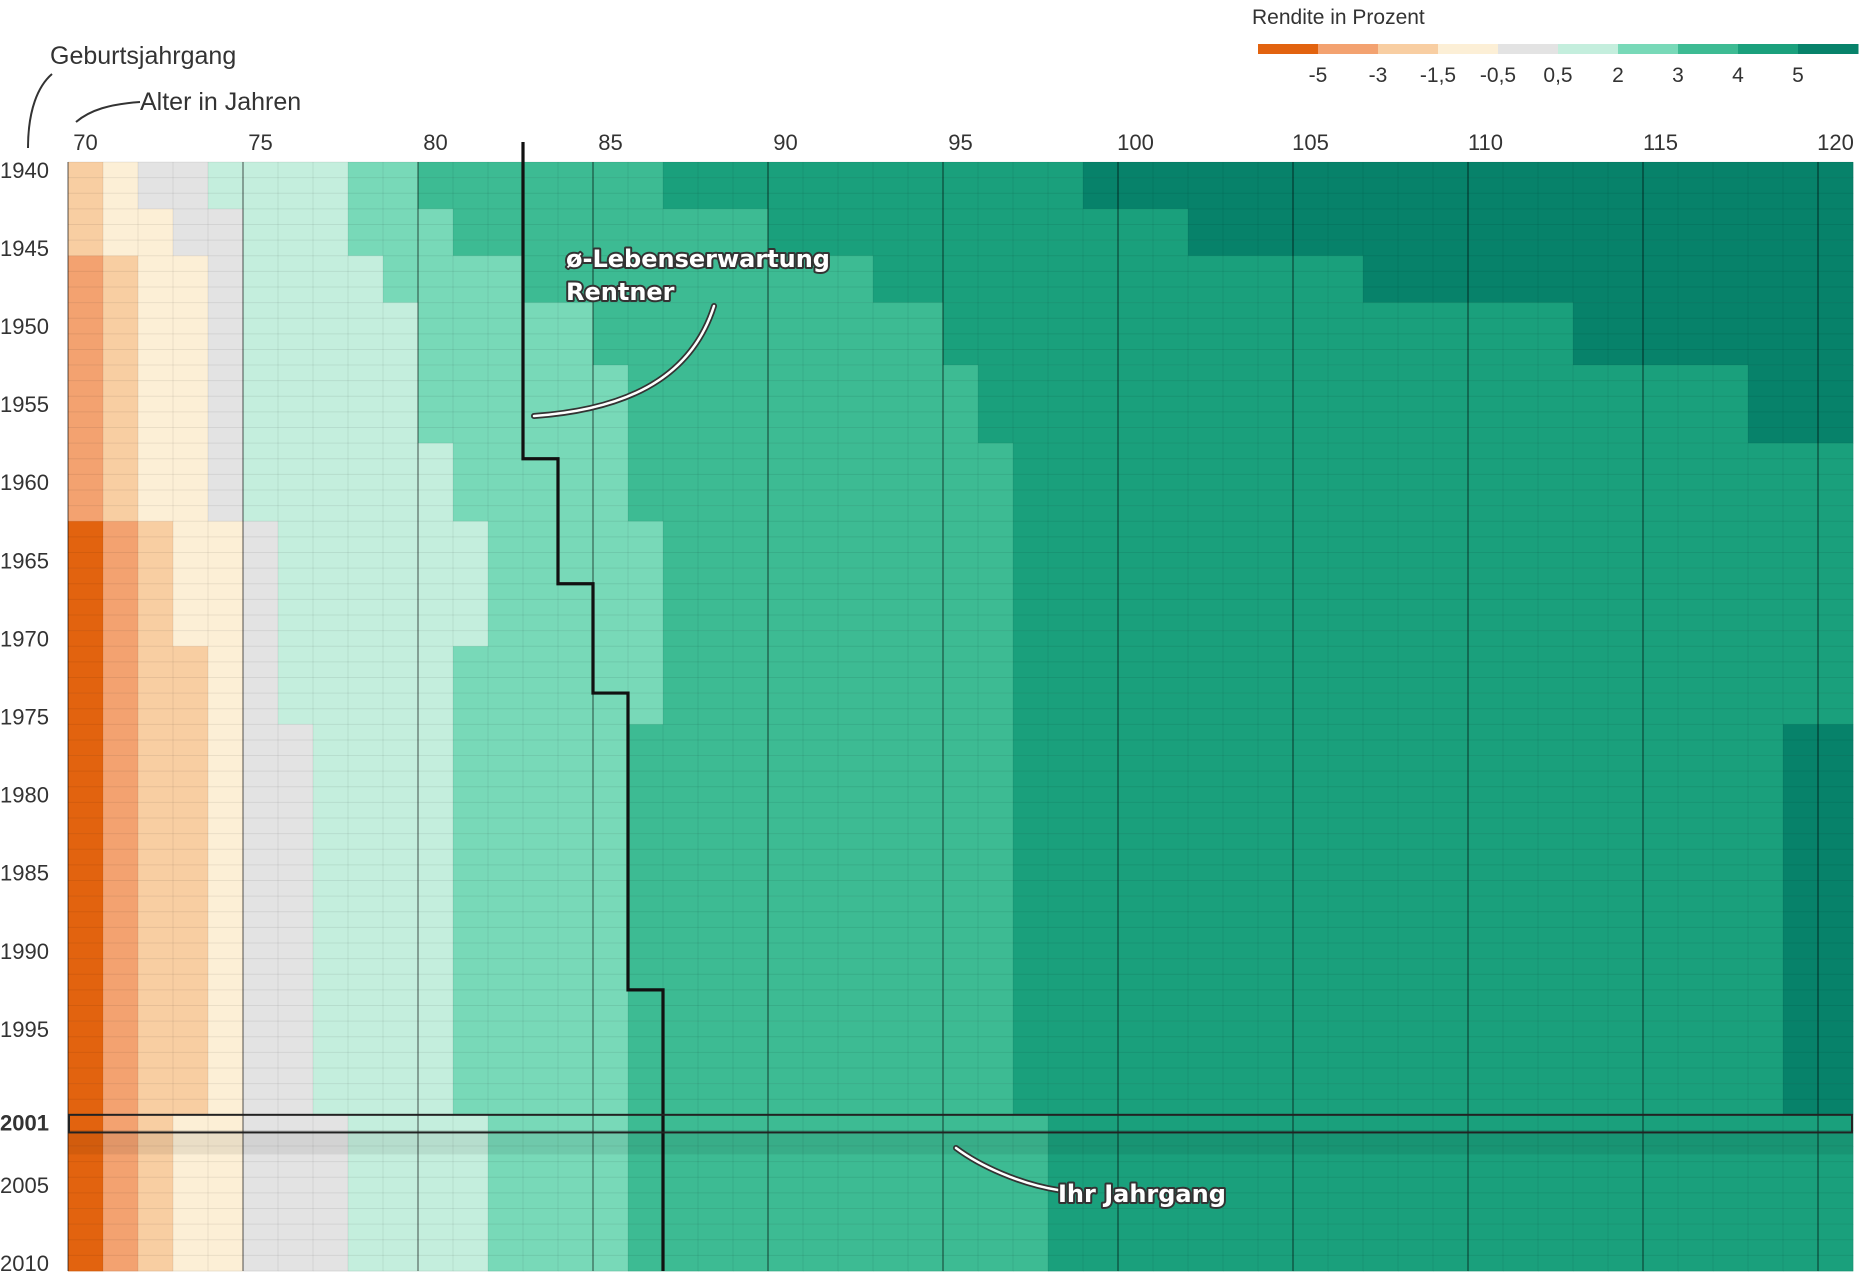  Describe the element at coordinates (1338, 17) in the screenshot. I see `legend-title: Rendite in Prozent` at that location.